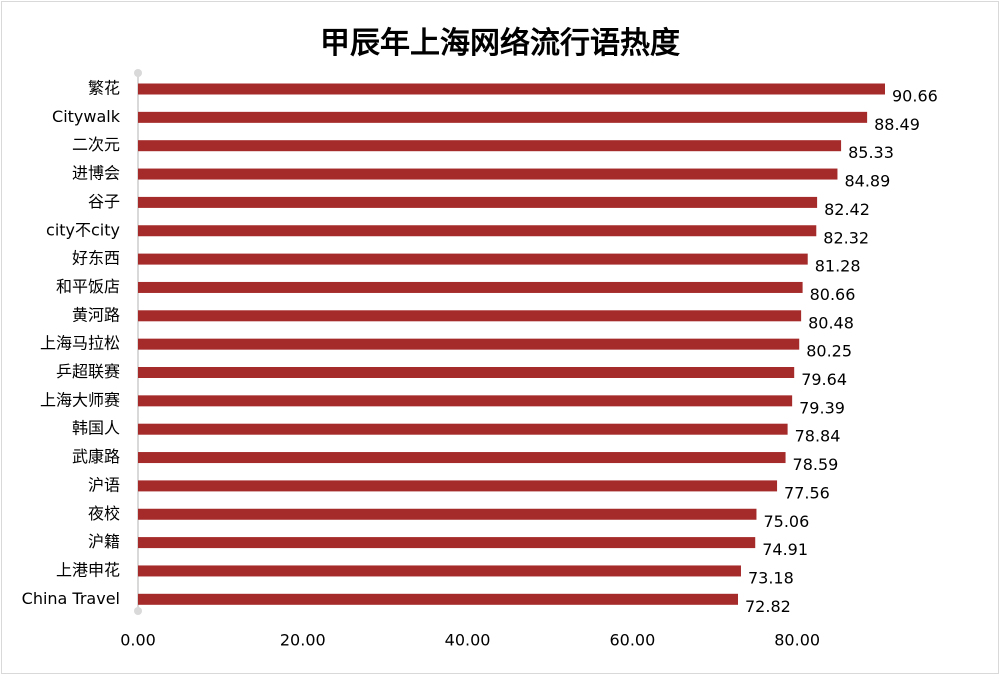 This screenshot has height=675, width=1000. What do you see at coordinates (104, 201) in the screenshot?
I see `category-label: 谷子` at bounding box center [104, 201].